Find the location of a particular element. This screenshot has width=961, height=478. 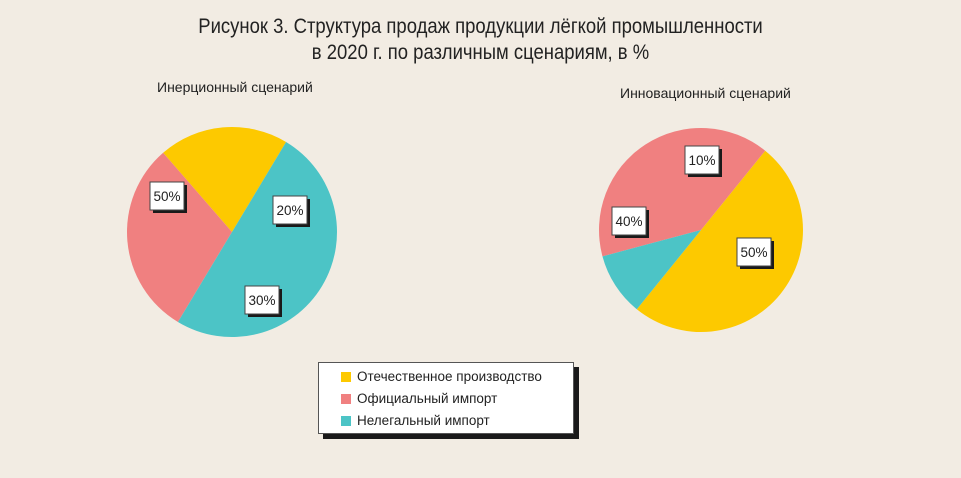

svg-text: 10% is located at coordinates (701, 160).